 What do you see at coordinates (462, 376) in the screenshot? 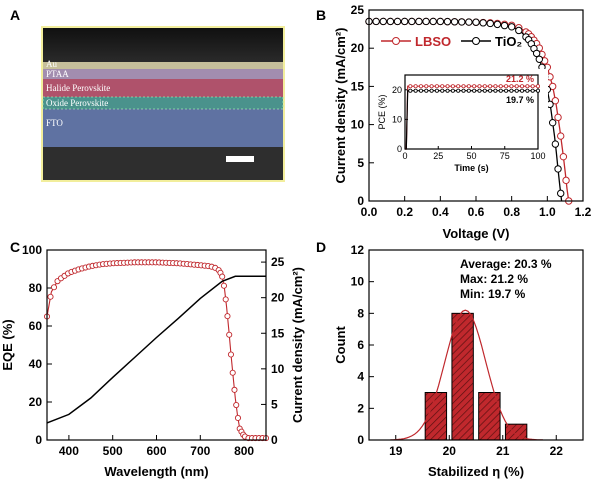
I see `hist-bar` at bounding box center [462, 376].